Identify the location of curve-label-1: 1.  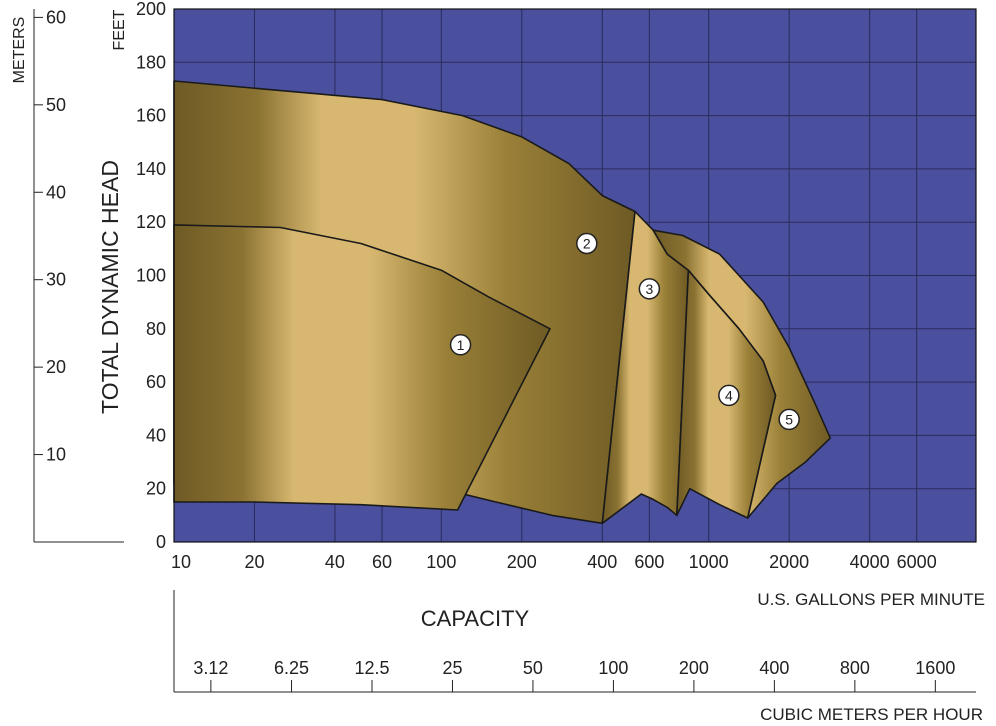
(461, 345).